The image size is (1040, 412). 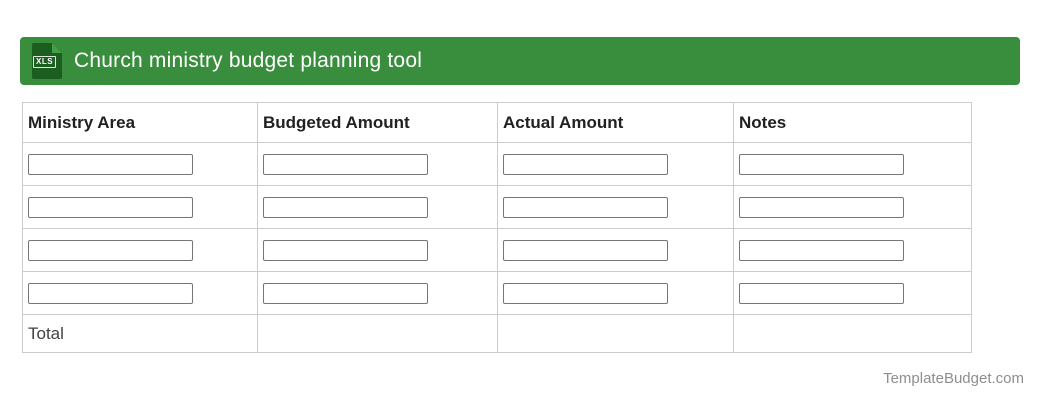 What do you see at coordinates (615, 122) in the screenshot?
I see `column-header-actual-amount: Actual Amount` at bounding box center [615, 122].